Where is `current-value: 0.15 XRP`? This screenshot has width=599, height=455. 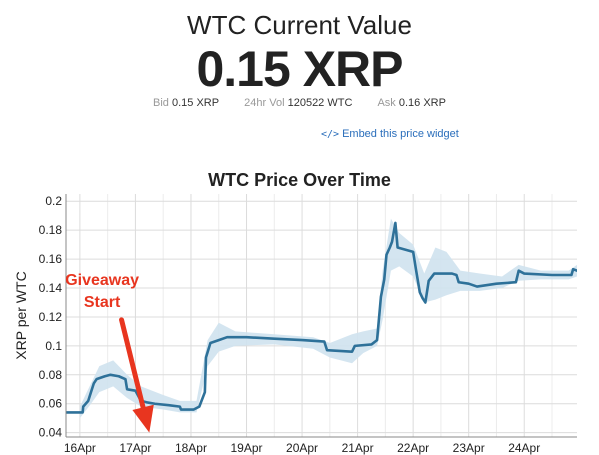
current-value: 0.15 XRP is located at coordinates (299, 69).